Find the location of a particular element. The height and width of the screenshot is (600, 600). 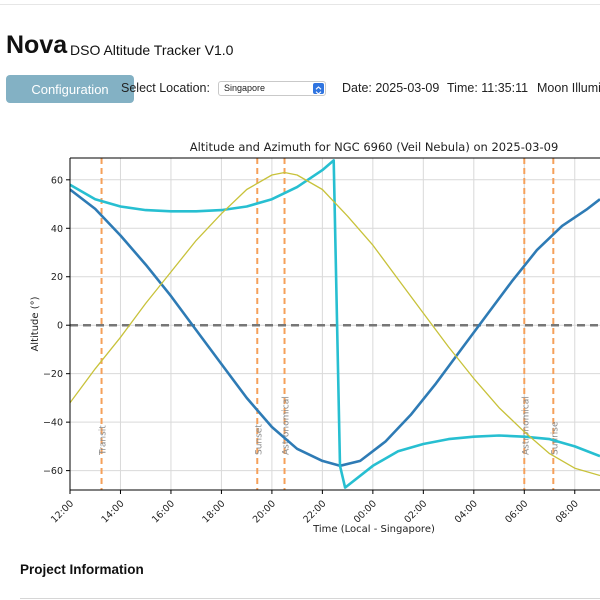

x-tick-label: 20:00 is located at coordinates (264, 511).